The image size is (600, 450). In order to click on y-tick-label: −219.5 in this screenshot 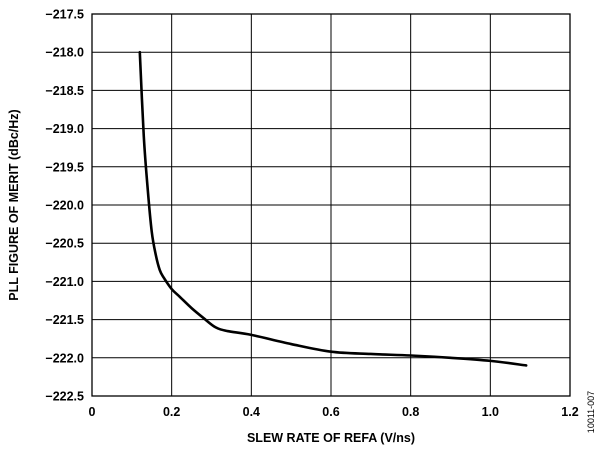, I will do `click(64, 167)`.